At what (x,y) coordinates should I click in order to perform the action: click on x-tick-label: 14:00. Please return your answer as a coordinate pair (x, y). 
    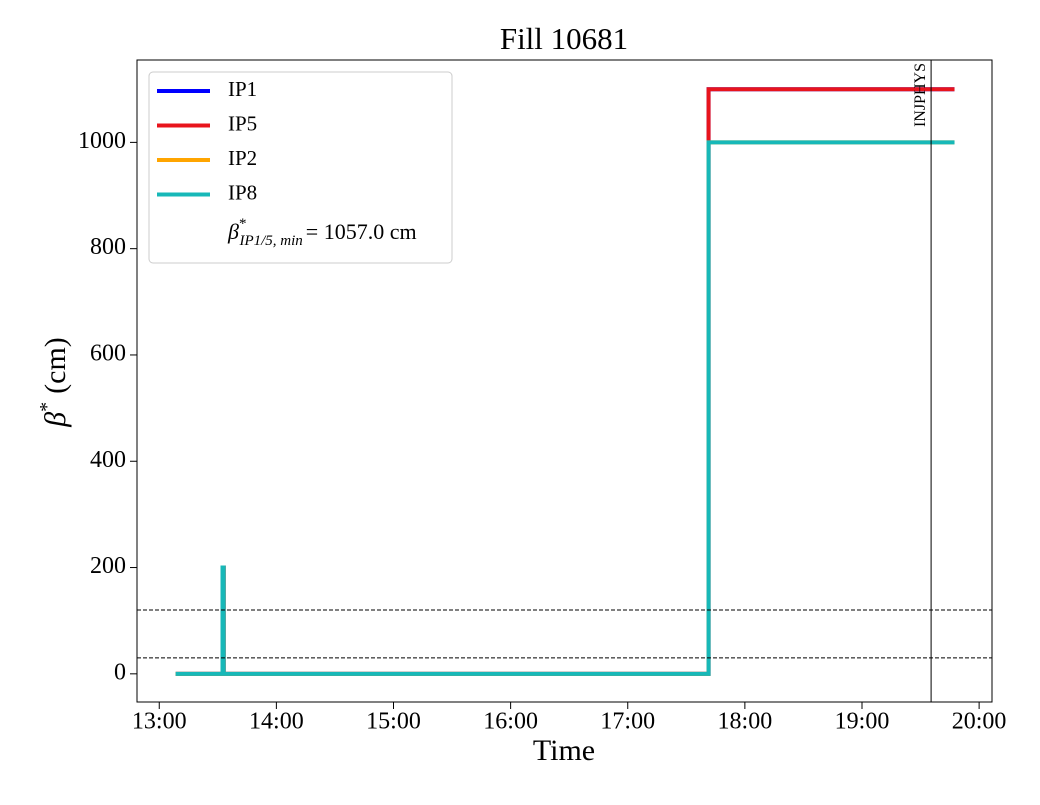
    Looking at the image, I should click on (276, 722).